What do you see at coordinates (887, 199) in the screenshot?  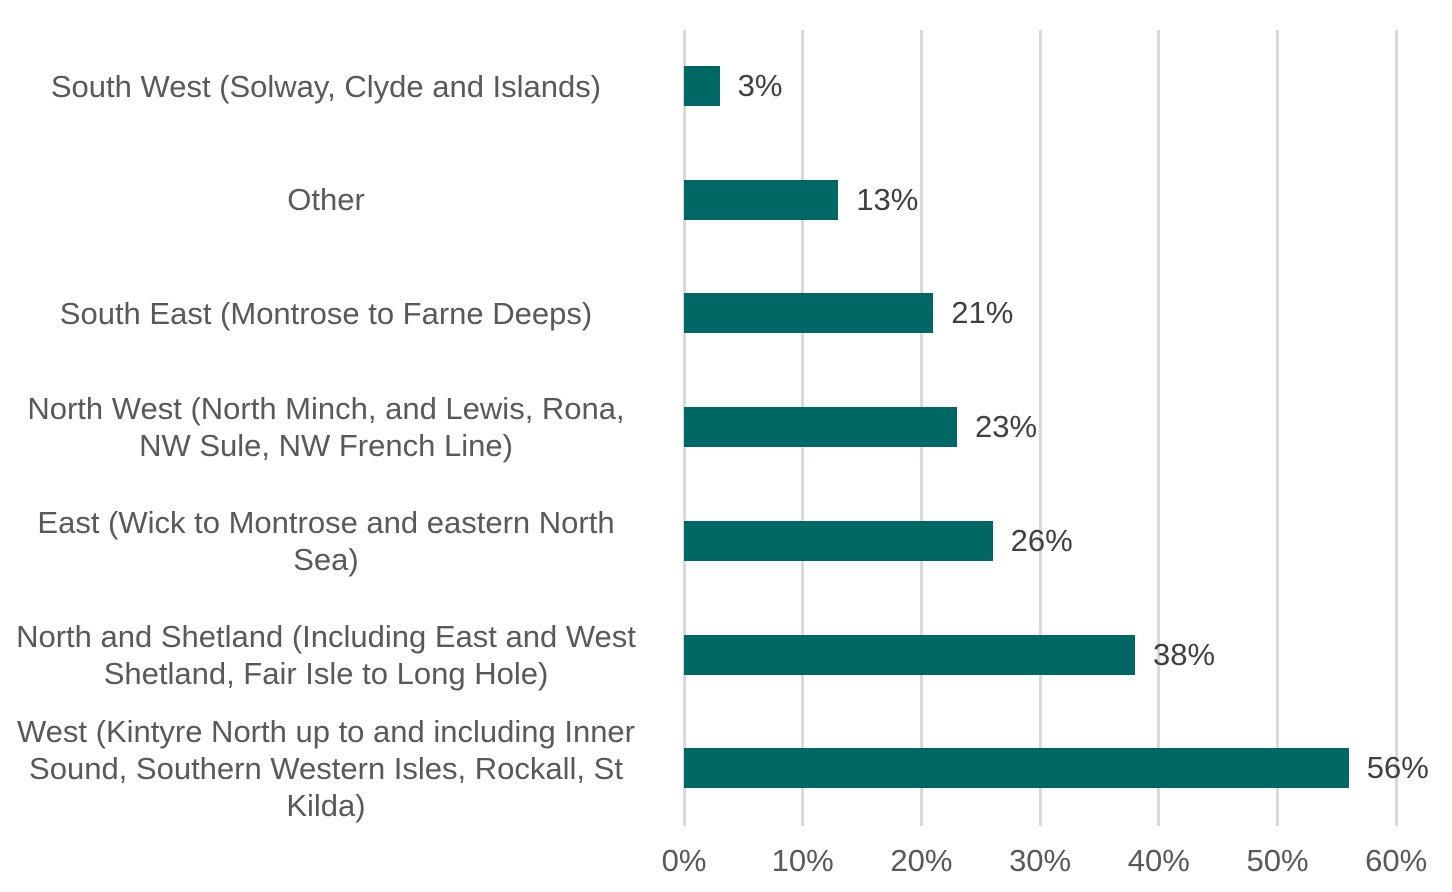 I see `data-label: 13%` at bounding box center [887, 199].